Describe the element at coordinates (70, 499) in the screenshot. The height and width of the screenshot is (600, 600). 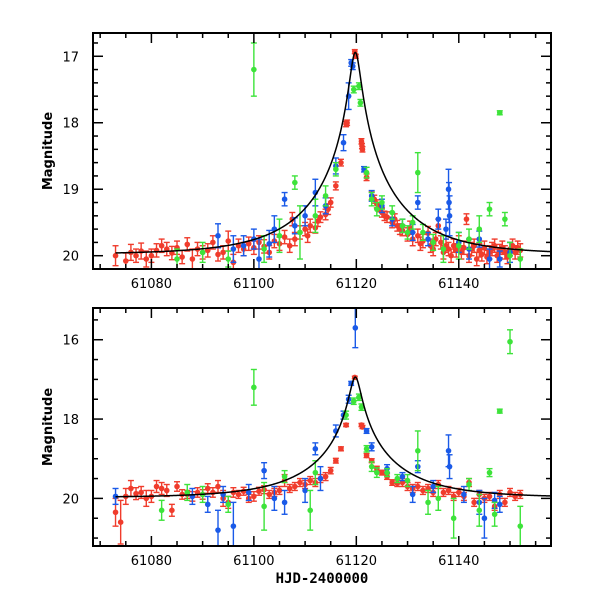
I see `y-tick-label: 20` at that location.